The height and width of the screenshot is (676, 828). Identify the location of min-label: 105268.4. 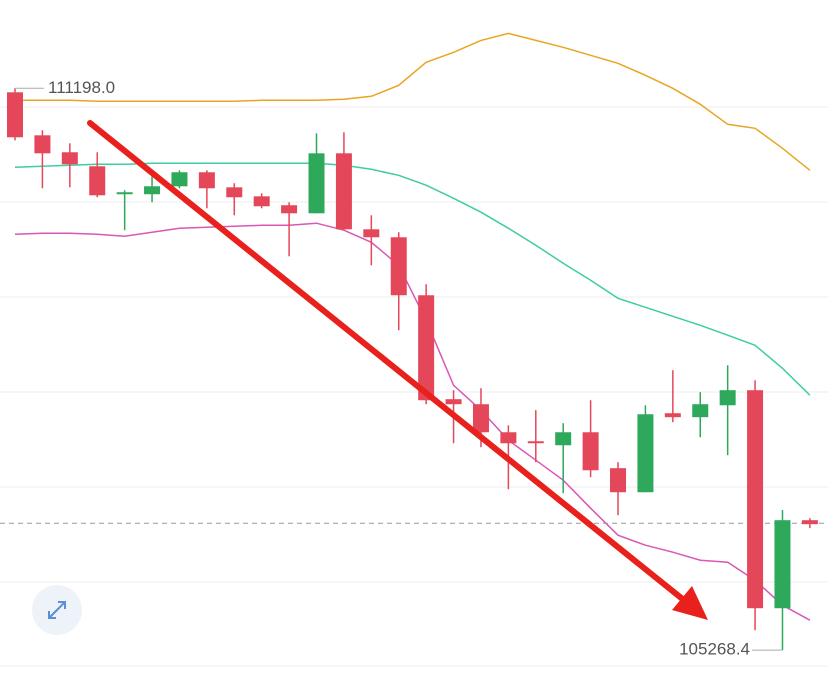
(714, 649).